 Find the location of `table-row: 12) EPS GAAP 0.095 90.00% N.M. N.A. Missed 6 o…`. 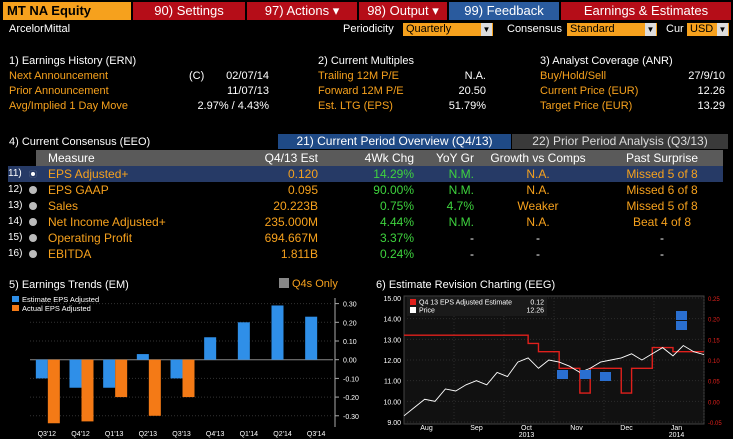

table-row: 12) EPS GAAP 0.095 90.00% N.M. N.A. Missed 6 o… is located at coordinates (365, 190).